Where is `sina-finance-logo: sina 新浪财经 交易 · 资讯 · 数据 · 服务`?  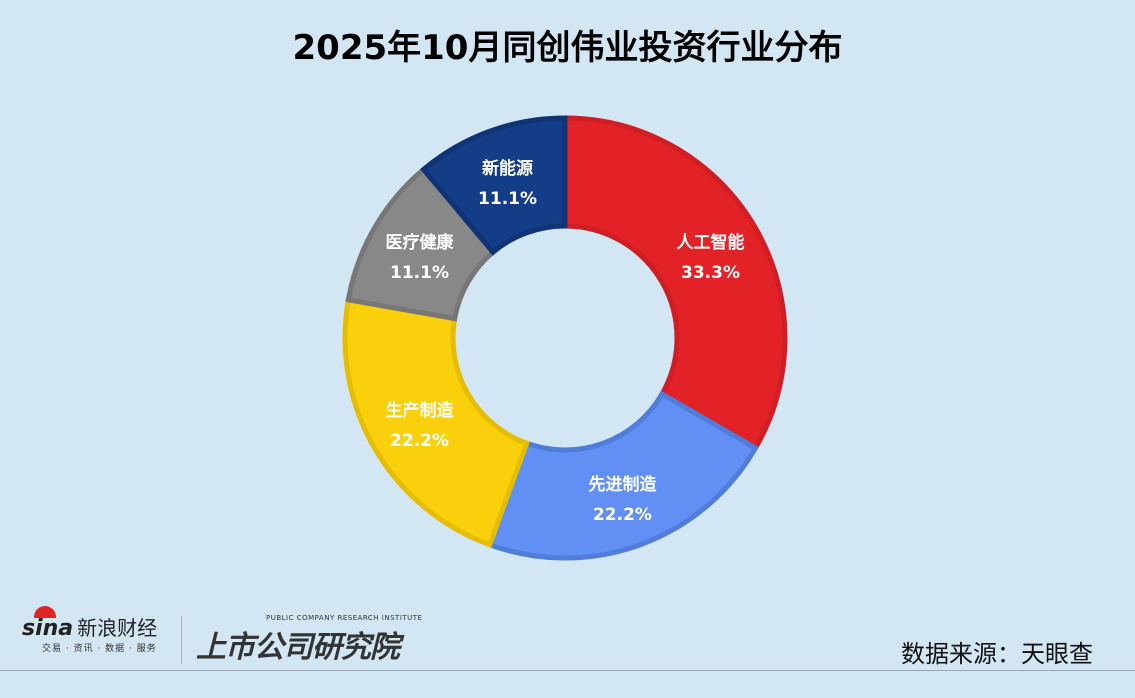
sina-finance-logo: sina 新浪财经 交易 · 资讯 · 数据 · 服务 is located at coordinates (97, 634).